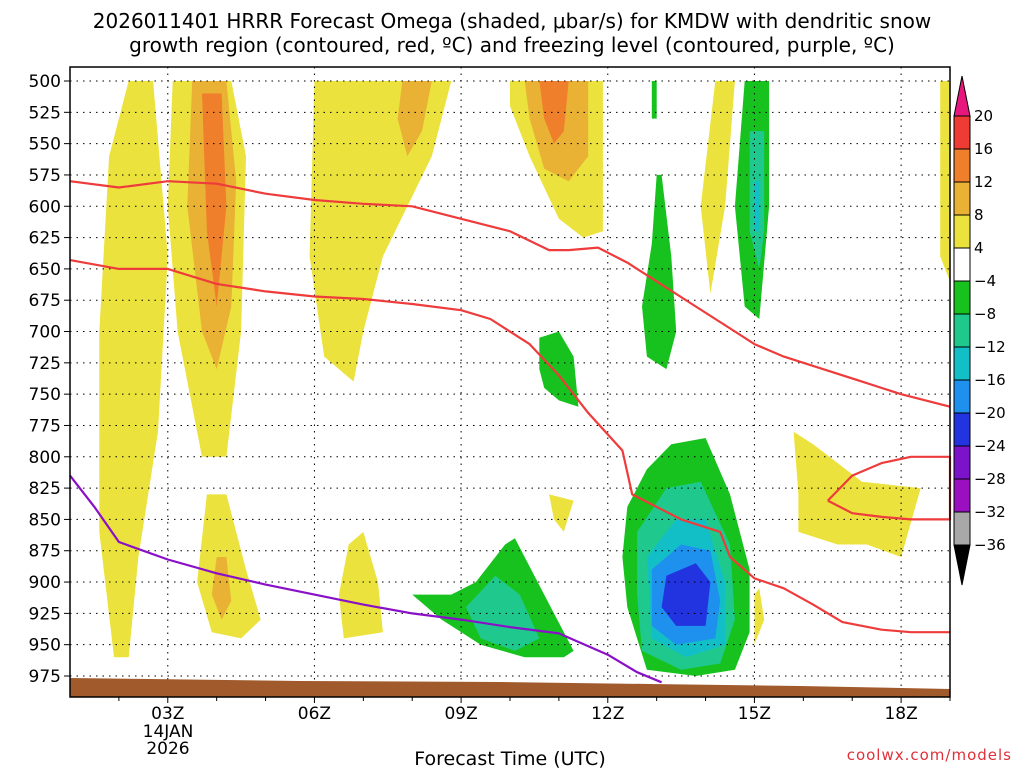  Describe the element at coordinates (45, 520) in the screenshot. I see `y-tick-label-850: 850` at that location.